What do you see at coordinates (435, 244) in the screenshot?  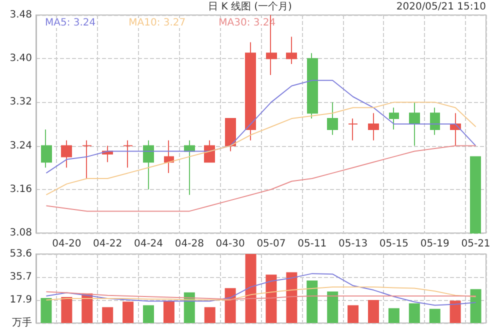 I see `x-tick-label: 05-19` at bounding box center [435, 244].